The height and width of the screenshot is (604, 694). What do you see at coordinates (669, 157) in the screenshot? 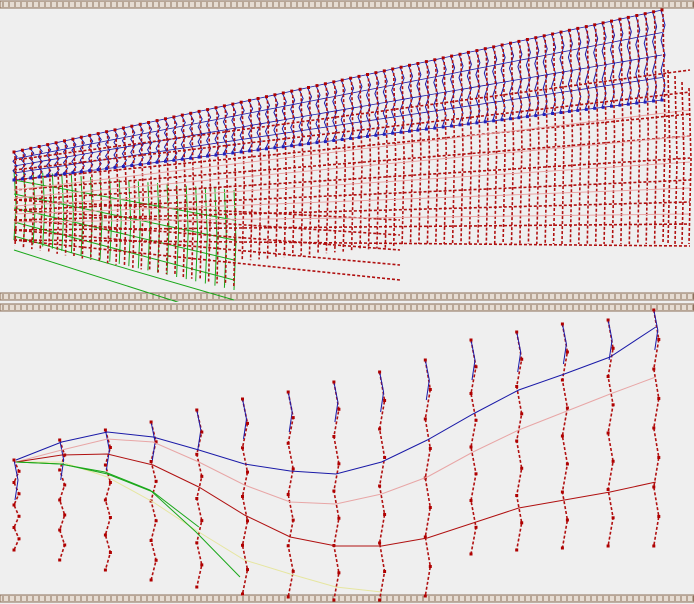
I see `red-edge-column` at bounding box center [669, 157].